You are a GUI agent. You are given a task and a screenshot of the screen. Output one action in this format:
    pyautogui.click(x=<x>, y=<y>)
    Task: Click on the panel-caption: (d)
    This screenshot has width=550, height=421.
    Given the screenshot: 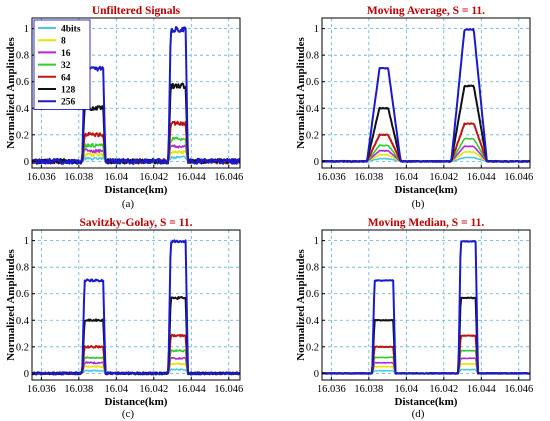 What is the action you would take?
    pyautogui.click(x=418, y=414)
    